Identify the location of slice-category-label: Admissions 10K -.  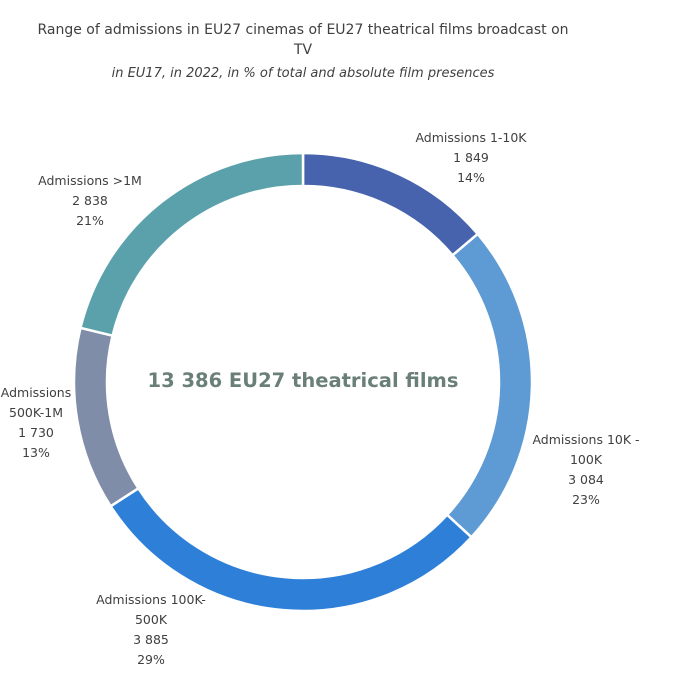
(585, 439).